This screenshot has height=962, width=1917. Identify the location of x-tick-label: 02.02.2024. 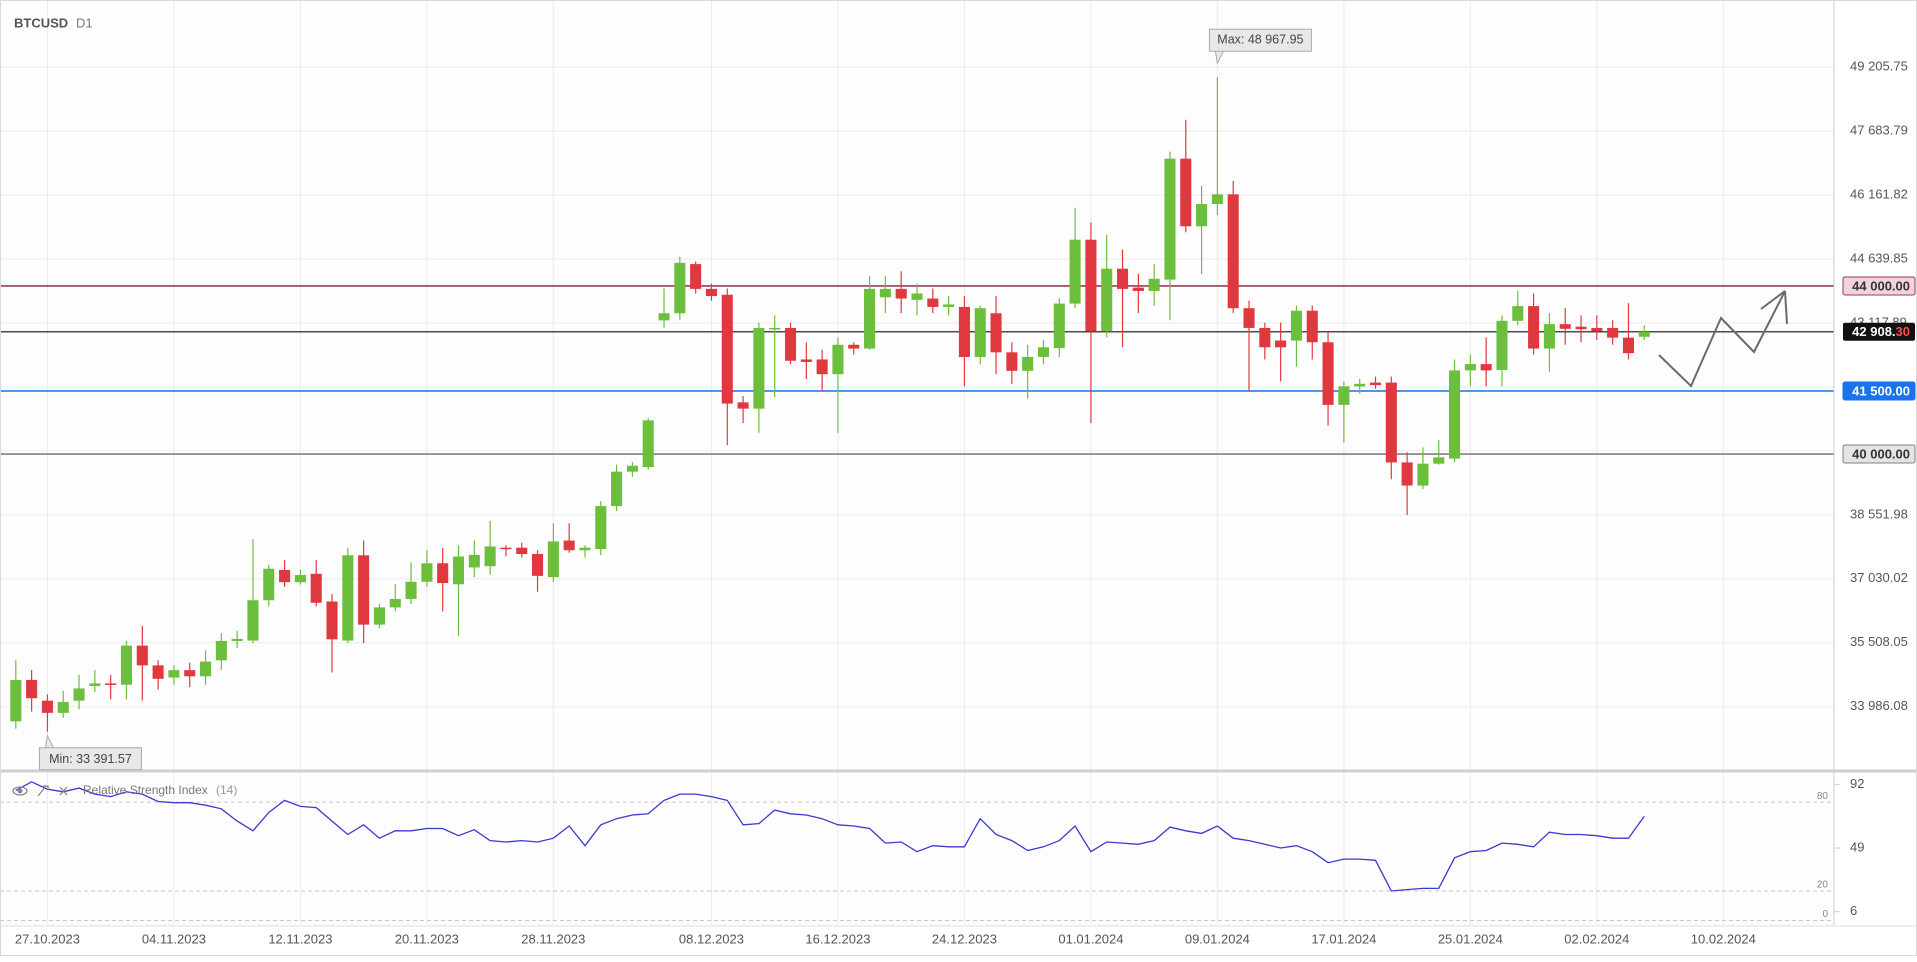
(1596, 938).